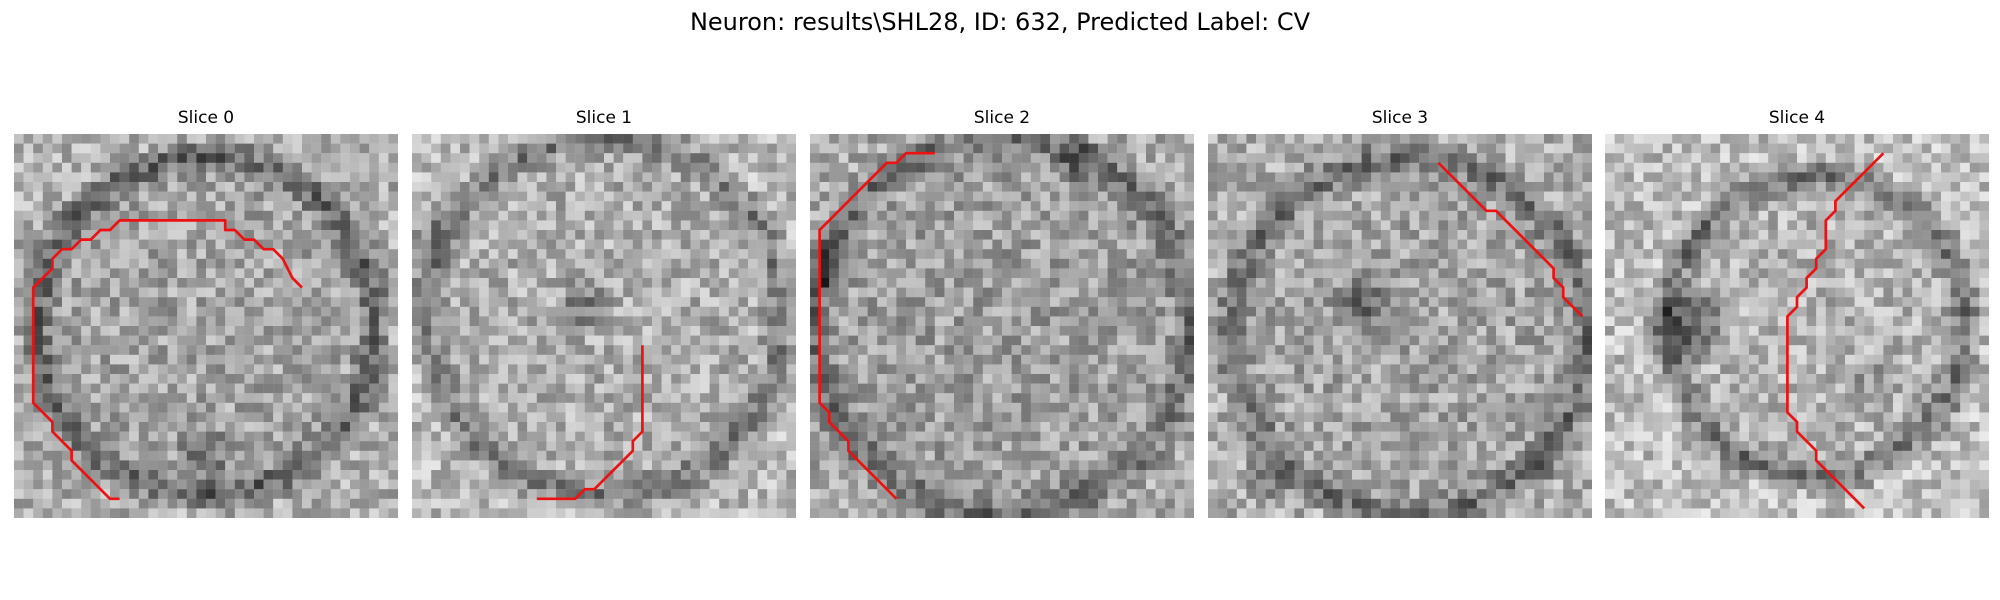  I want to click on slice-title: Slice 0, so click(206, 118).